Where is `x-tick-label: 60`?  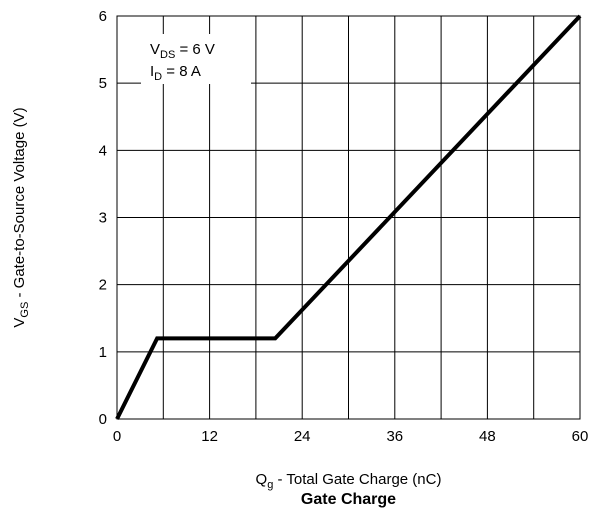 x-tick-label: 60 is located at coordinates (580, 436).